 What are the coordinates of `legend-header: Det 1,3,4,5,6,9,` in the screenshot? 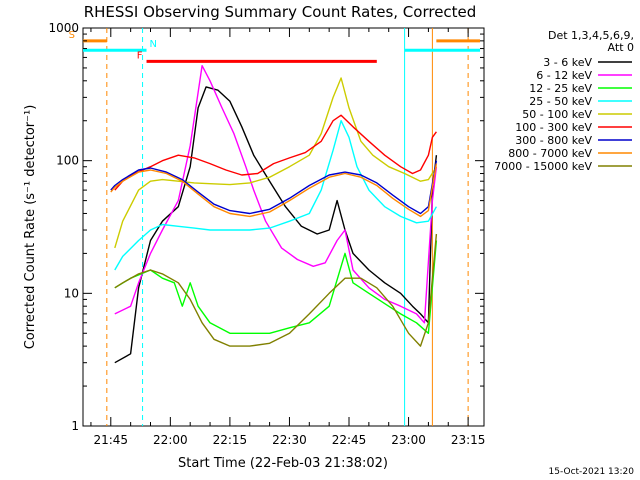 It's located at (591, 35).